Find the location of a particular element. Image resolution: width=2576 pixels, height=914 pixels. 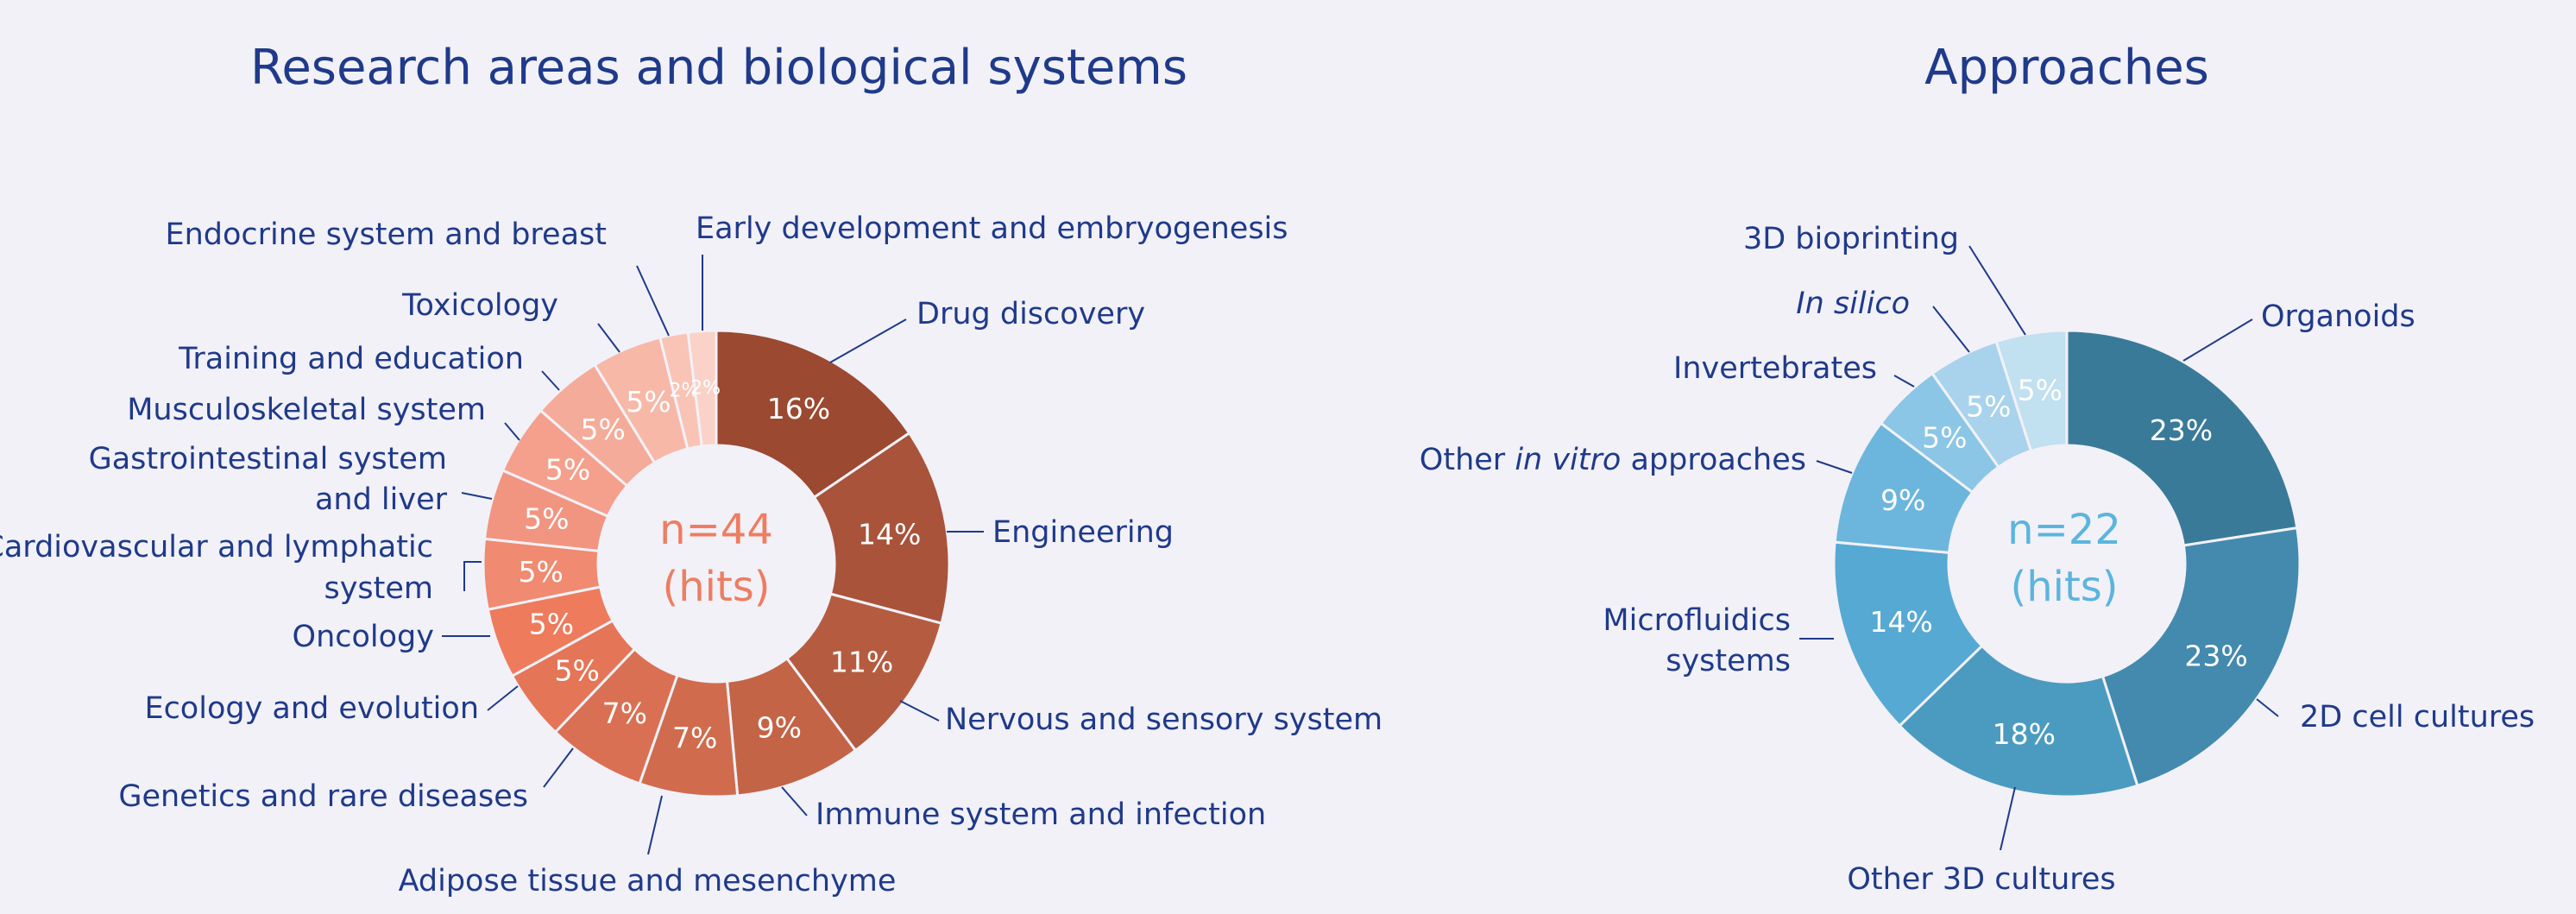

slice-value-label-9: 5% is located at coordinates (541, 572).